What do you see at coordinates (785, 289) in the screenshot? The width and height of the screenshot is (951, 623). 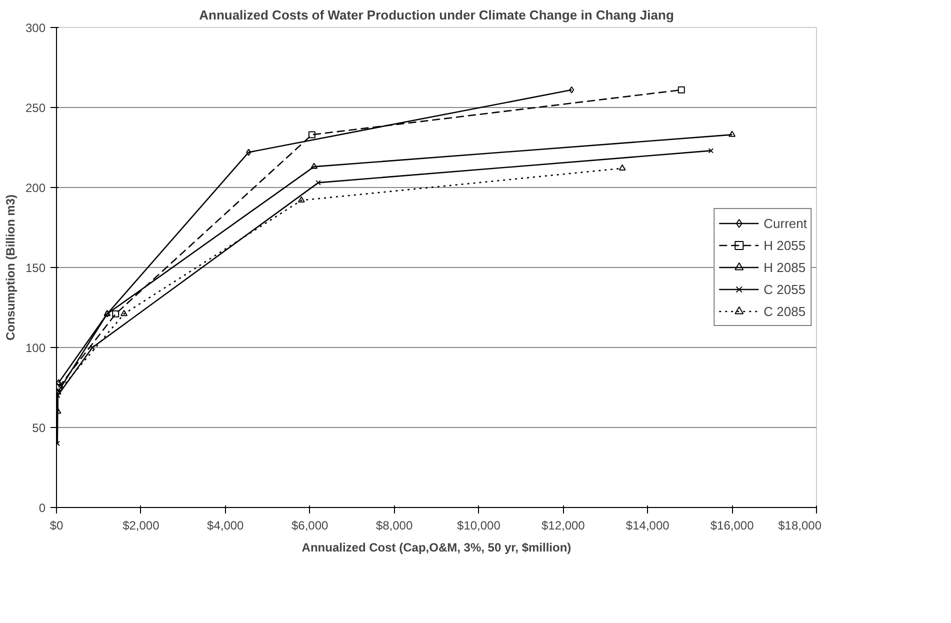 I see `legend-label: C 2055` at bounding box center [785, 289].